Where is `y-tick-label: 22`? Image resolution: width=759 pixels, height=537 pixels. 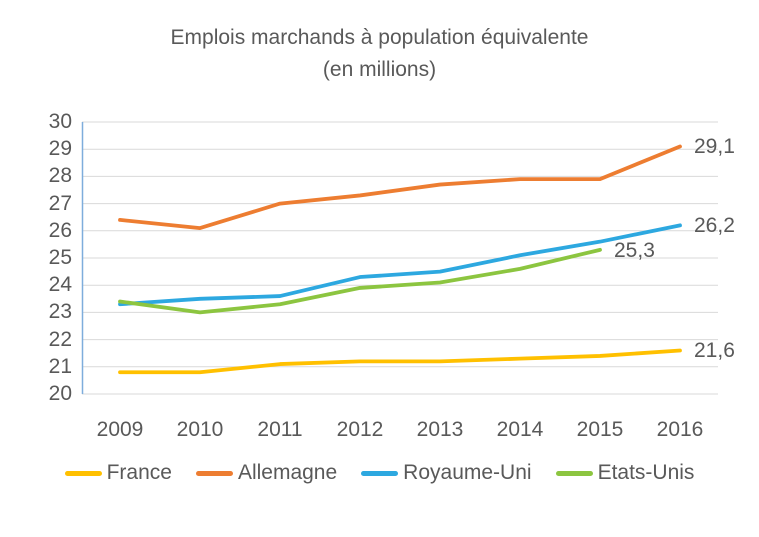 y-tick-label: 22 is located at coordinates (60, 339).